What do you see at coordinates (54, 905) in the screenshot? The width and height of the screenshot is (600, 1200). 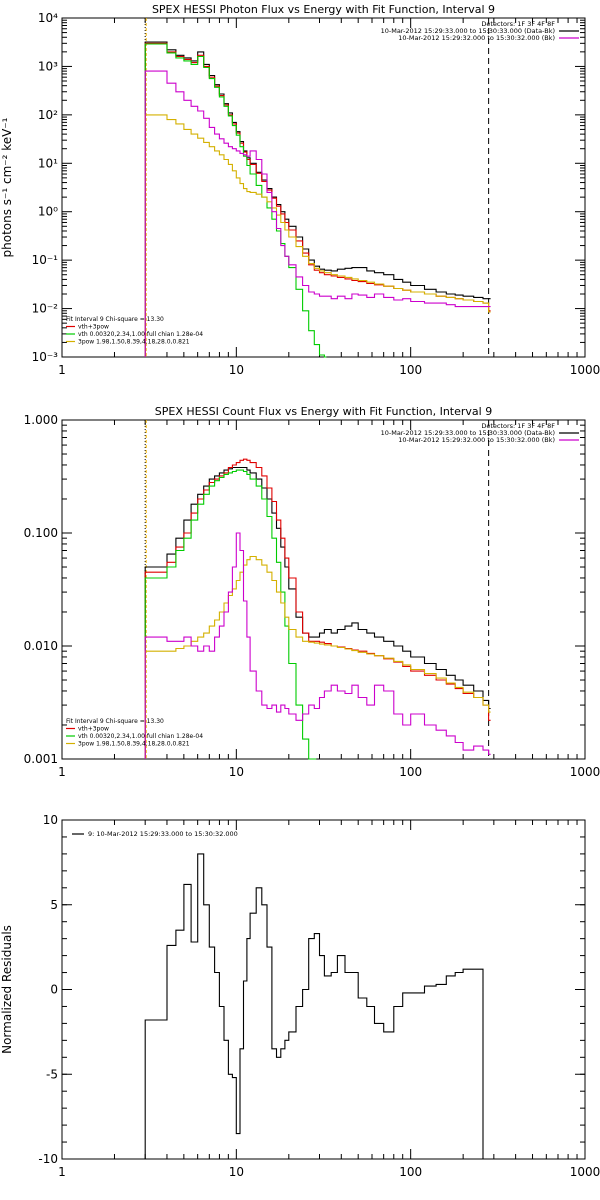 I see `y-tick-label: 5` at bounding box center [54, 905].